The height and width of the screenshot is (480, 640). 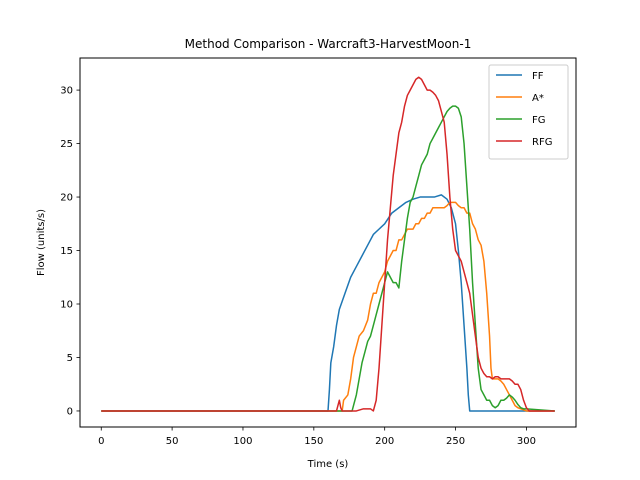 What do you see at coordinates (455, 441) in the screenshot?
I see `x-tick-label: 250` at bounding box center [455, 441].